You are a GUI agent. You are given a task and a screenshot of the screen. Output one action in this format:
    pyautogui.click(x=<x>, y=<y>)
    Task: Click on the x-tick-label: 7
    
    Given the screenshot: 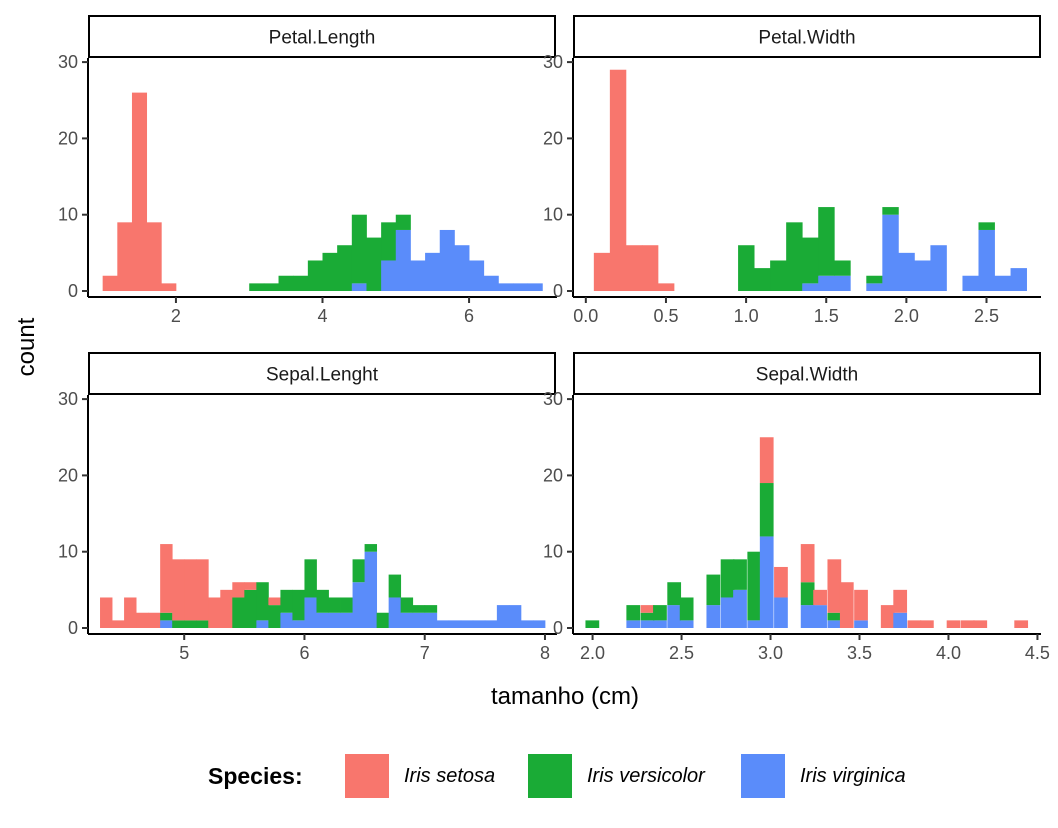 What is the action you would take?
    pyautogui.click(x=425, y=653)
    